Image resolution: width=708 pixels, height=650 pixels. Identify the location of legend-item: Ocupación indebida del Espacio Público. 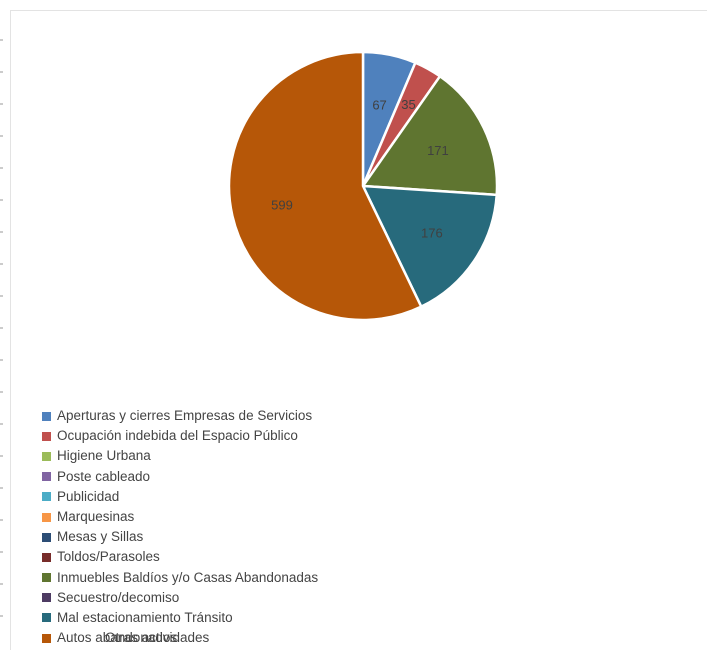
(180, 436).